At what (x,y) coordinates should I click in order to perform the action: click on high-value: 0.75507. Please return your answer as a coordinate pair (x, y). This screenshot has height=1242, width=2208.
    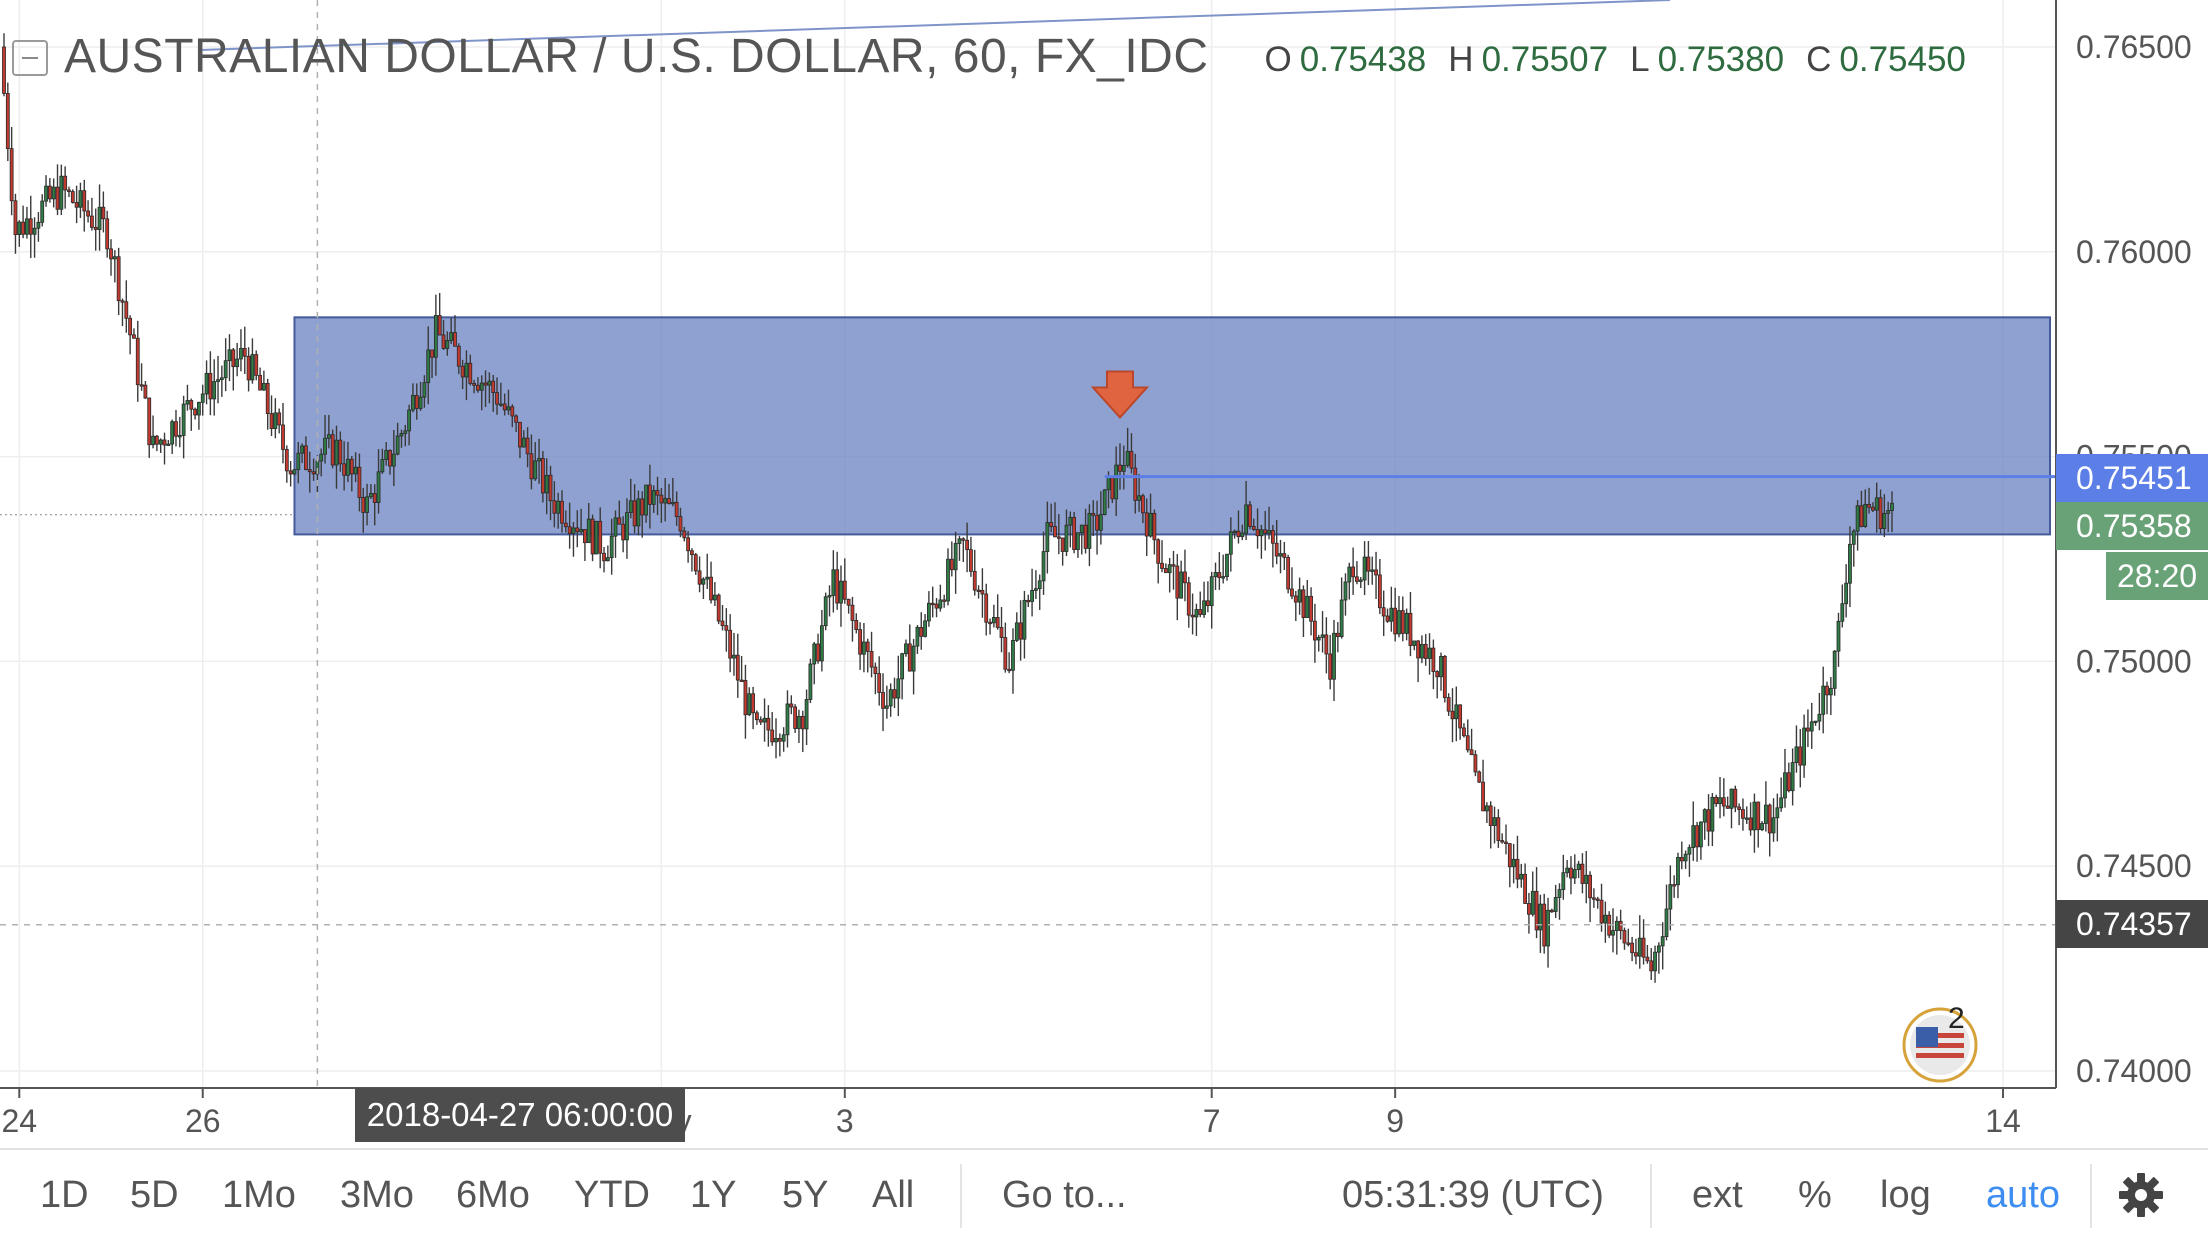
    Looking at the image, I should click on (1545, 59).